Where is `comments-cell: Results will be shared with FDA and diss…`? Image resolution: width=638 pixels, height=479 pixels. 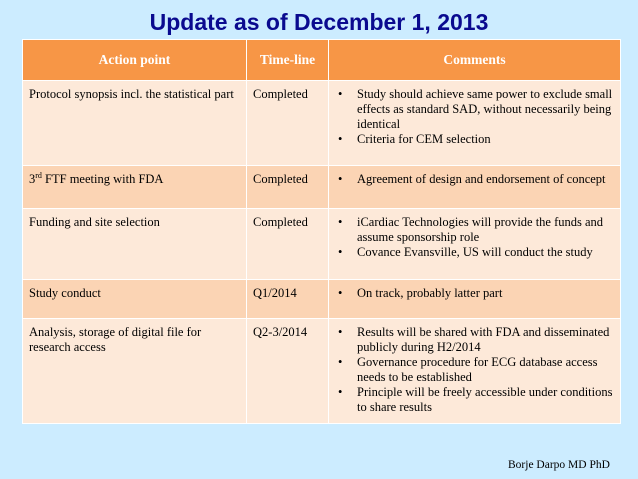
comments-cell: Results will be shared with FDA and diss… is located at coordinates (474, 371).